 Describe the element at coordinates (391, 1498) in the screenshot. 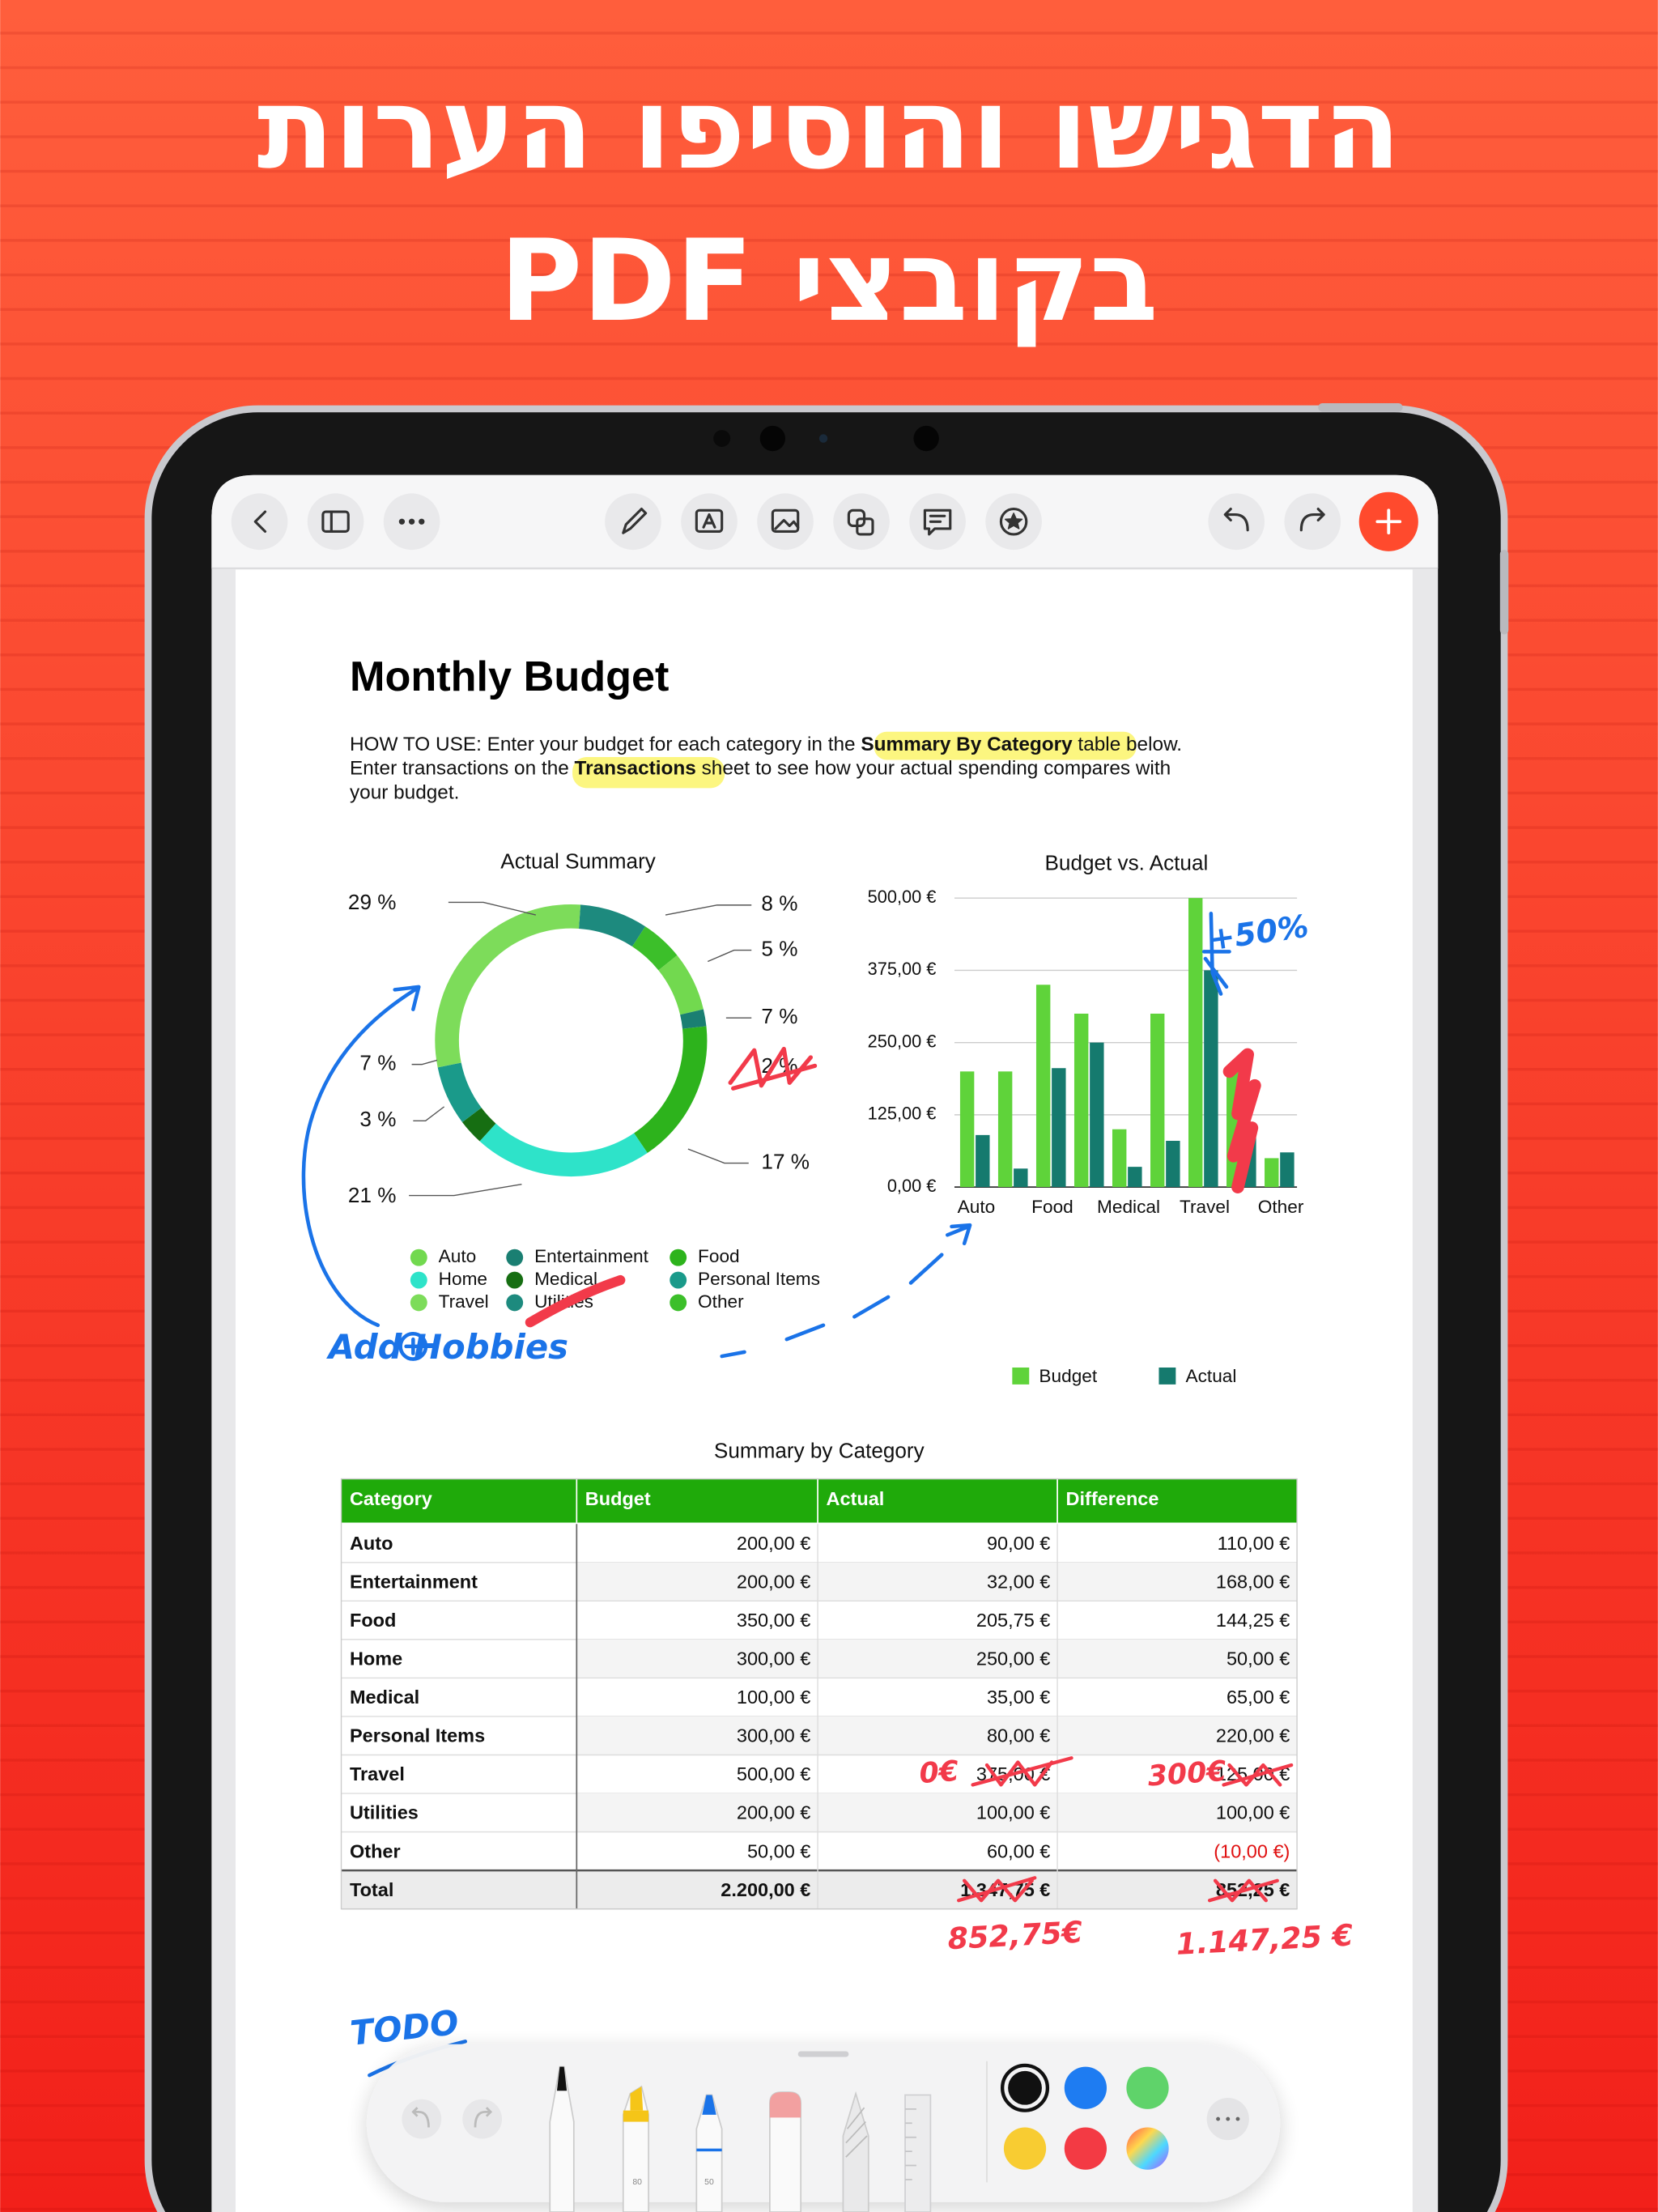

I see `column-header: Category` at that location.